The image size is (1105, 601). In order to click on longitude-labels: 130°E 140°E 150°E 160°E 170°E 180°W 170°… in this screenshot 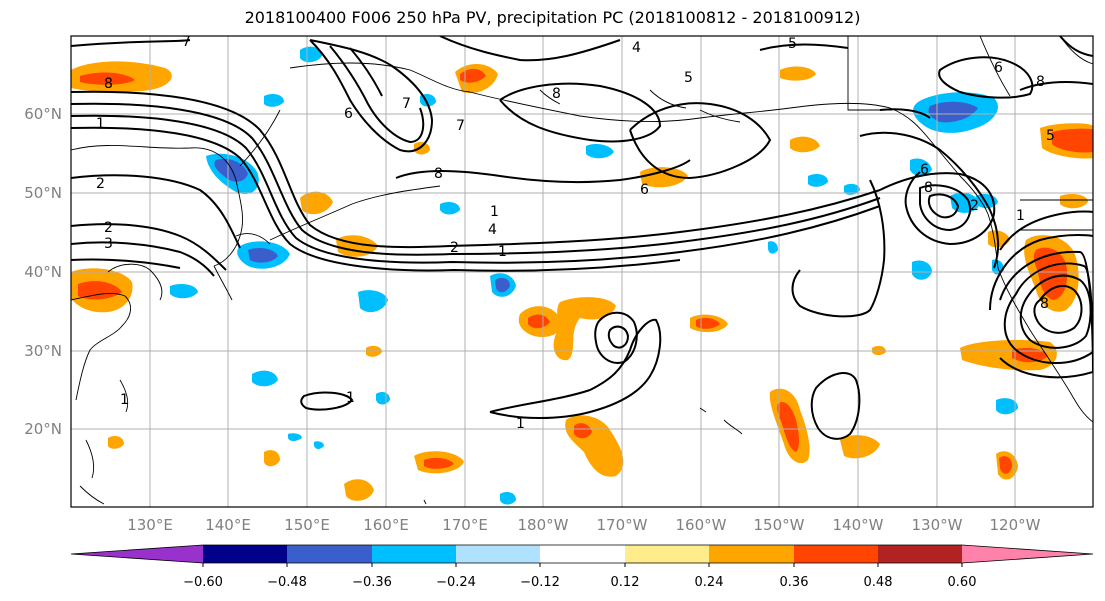, I will do `click(583, 525)`.